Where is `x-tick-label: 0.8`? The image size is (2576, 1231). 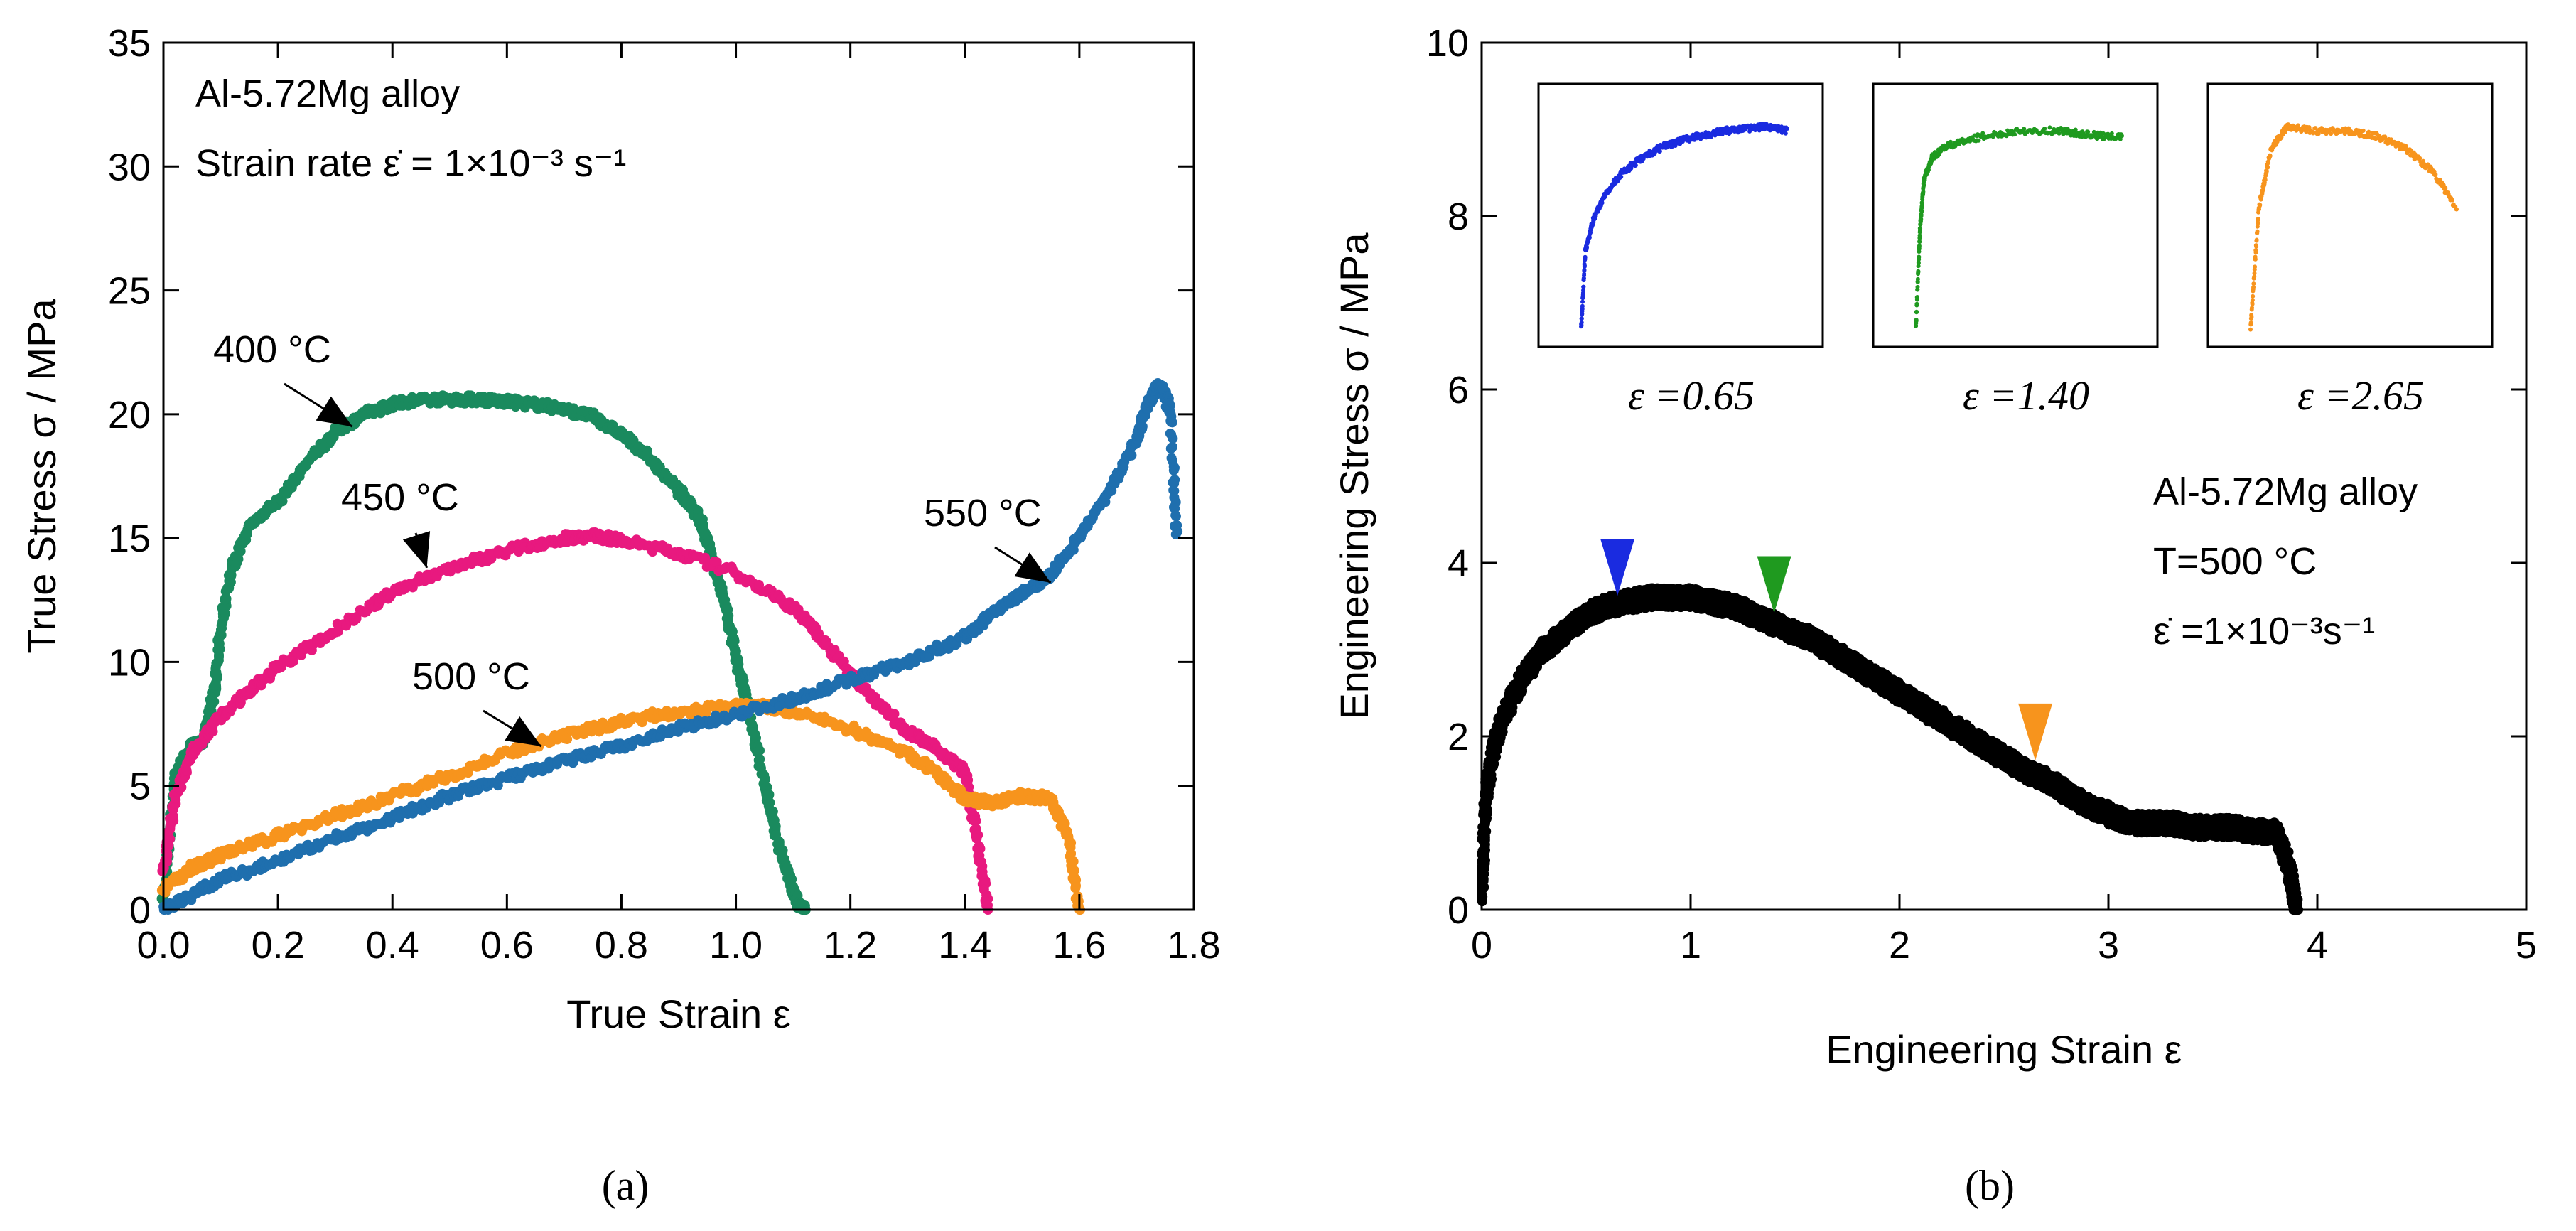
x-tick-label: 0.8 is located at coordinates (621, 945).